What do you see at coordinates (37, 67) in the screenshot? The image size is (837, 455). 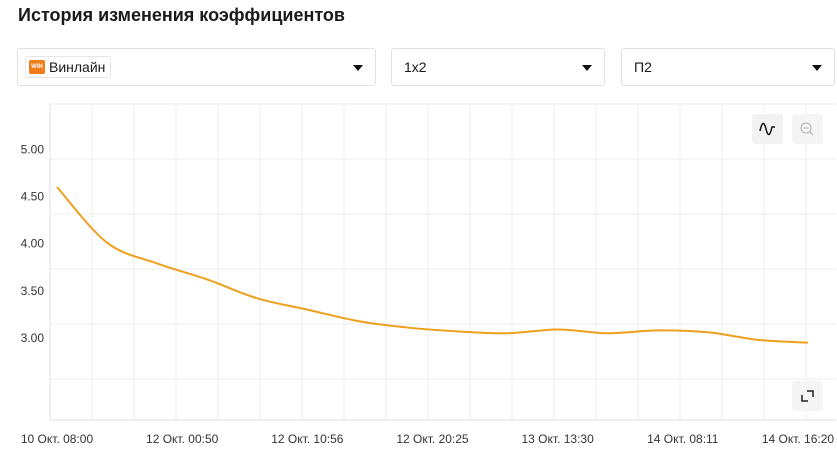 I see `bookmaker-icon: WIN` at bounding box center [37, 67].